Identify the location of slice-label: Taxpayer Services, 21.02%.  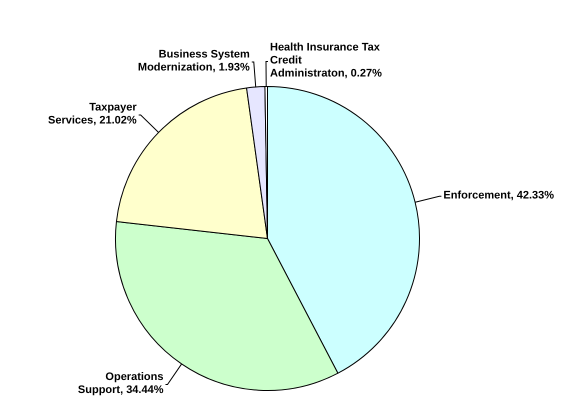
(93, 114).